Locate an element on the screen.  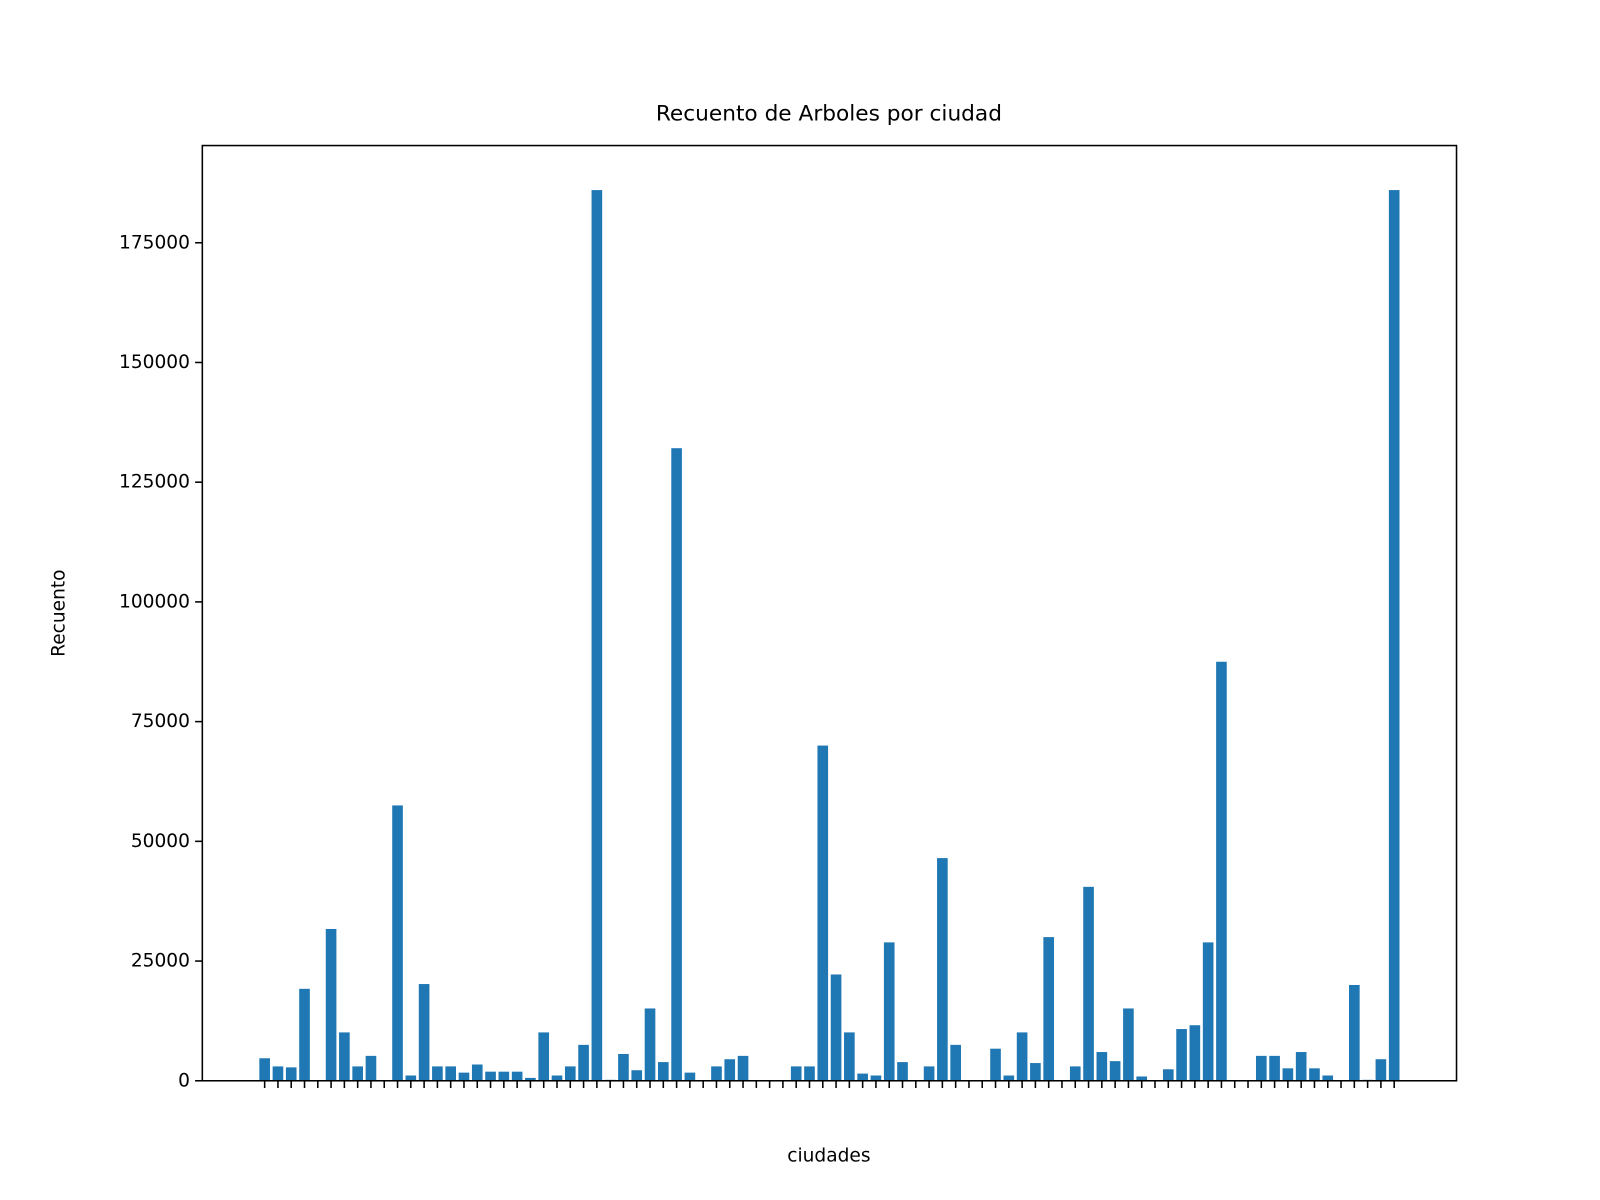
y-tick-label: 150000 is located at coordinates (154, 362).